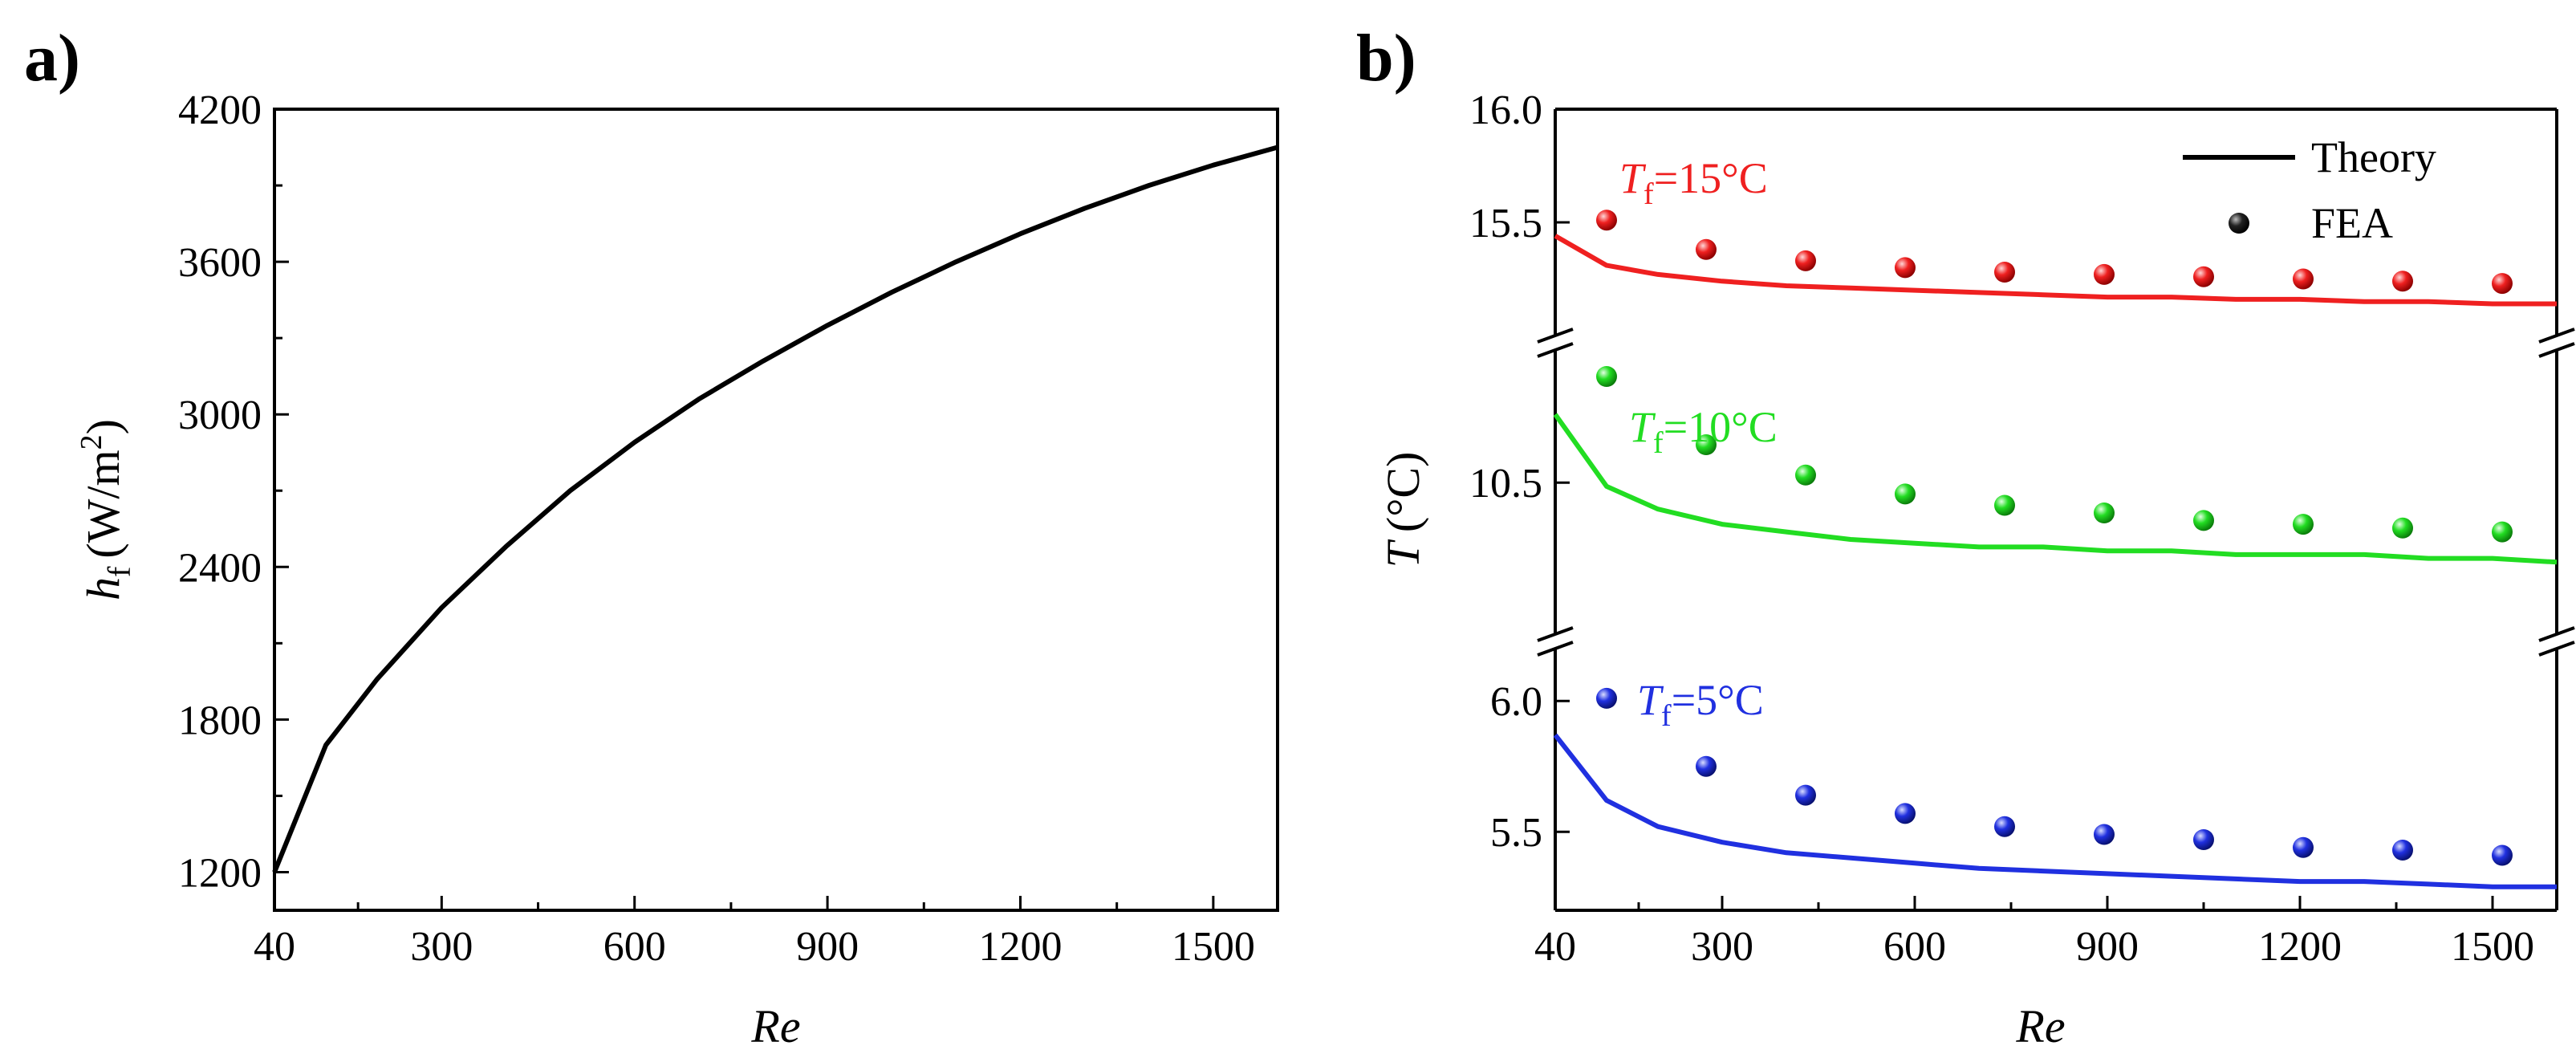 The height and width of the screenshot is (1058, 2576). What do you see at coordinates (220, 720) in the screenshot?
I see `a-ytick-label: 1800` at bounding box center [220, 720].